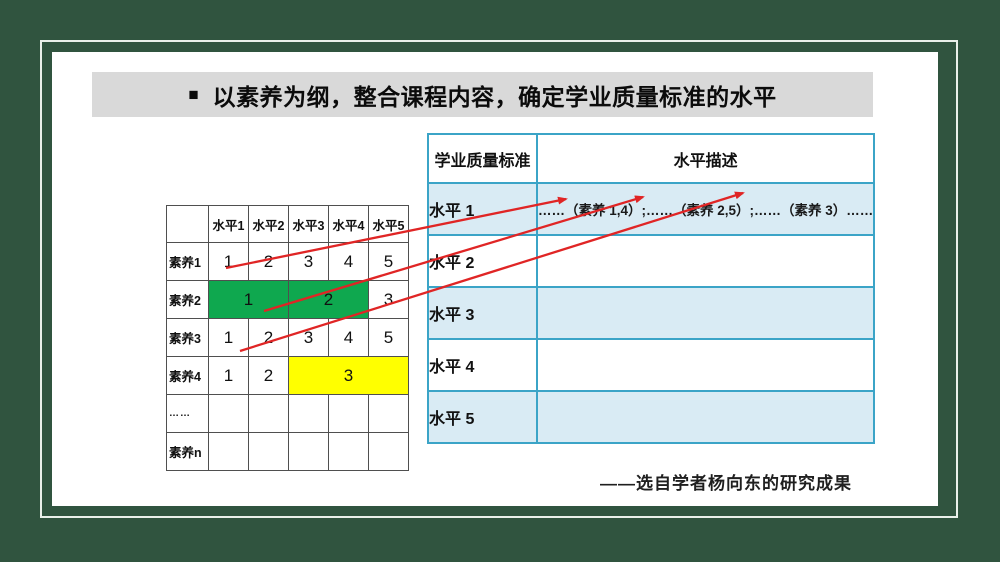 The height and width of the screenshot is (562, 1000). I want to click on matrix-row-suyang2: 素养2 1 2 3, so click(287, 299).